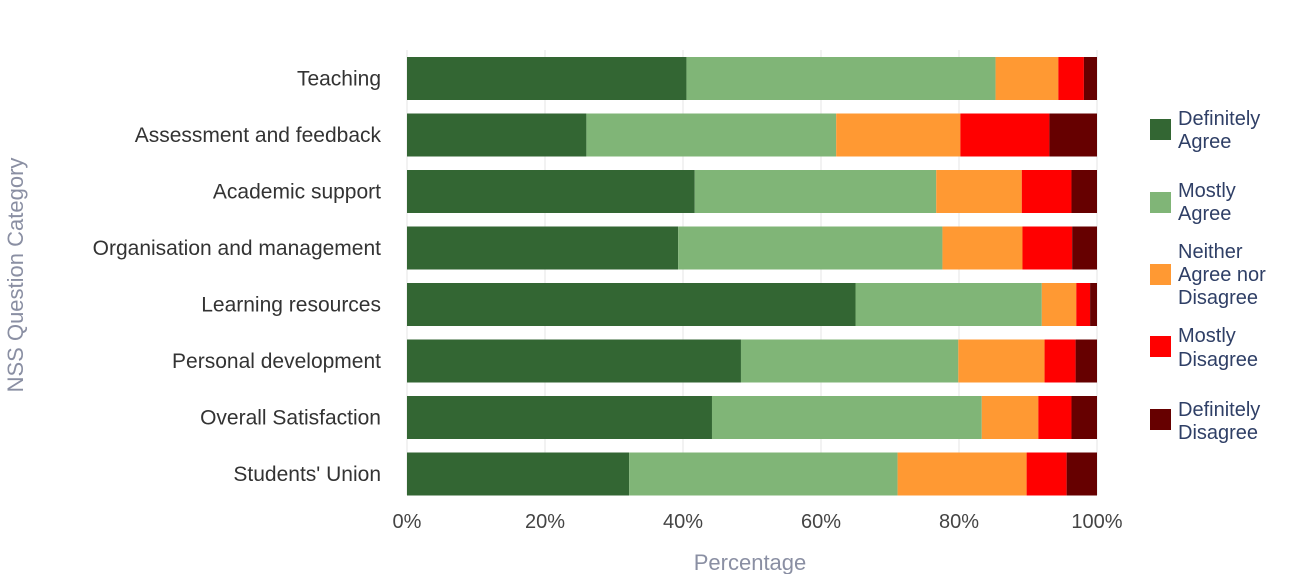 The width and height of the screenshot is (1292, 574). I want to click on category-label: Personal development, so click(276, 361).